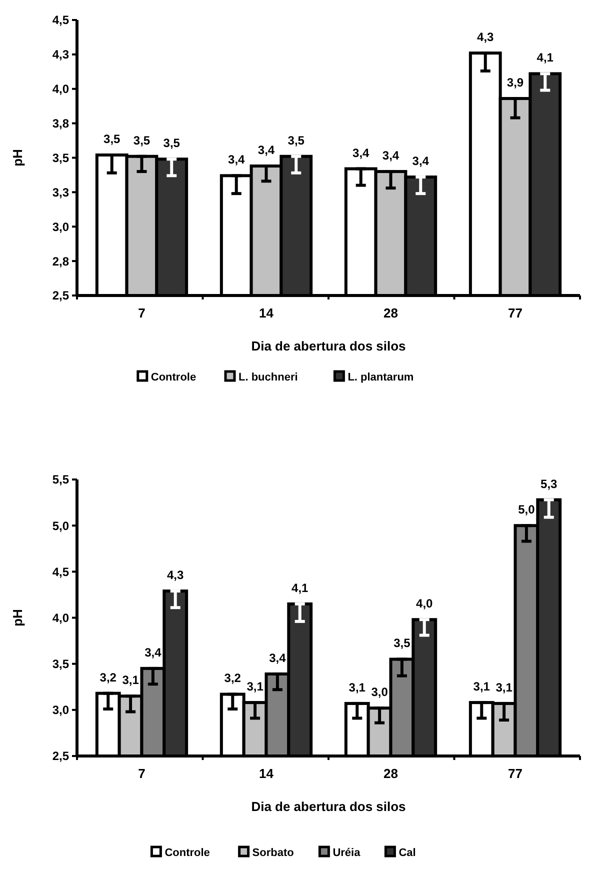 This screenshot has width=589, height=871. What do you see at coordinates (61, 55) in the screenshot?
I see `y-tick-label: 4,3` at bounding box center [61, 55].